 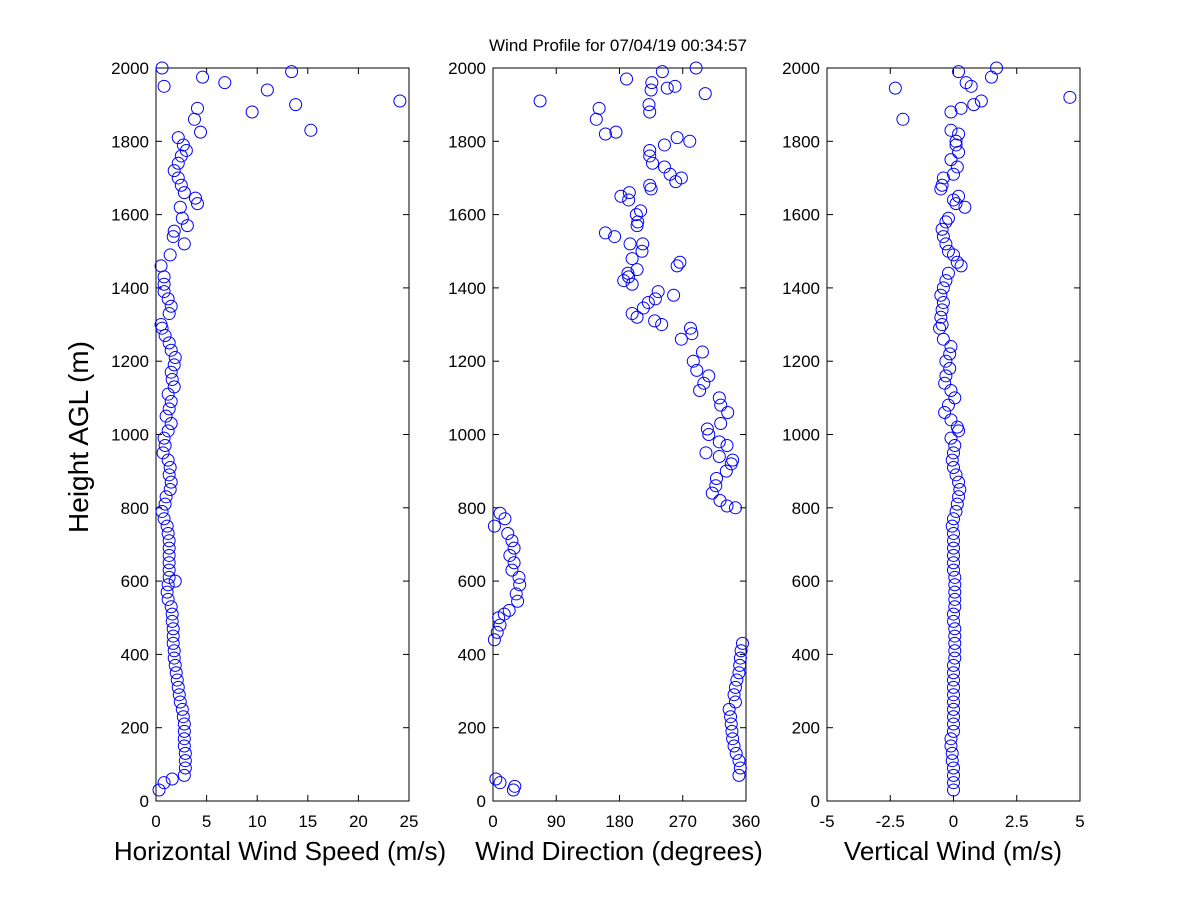 What do you see at coordinates (467, 141) in the screenshot?
I see `direction-y-tick-label: 1800` at bounding box center [467, 141].